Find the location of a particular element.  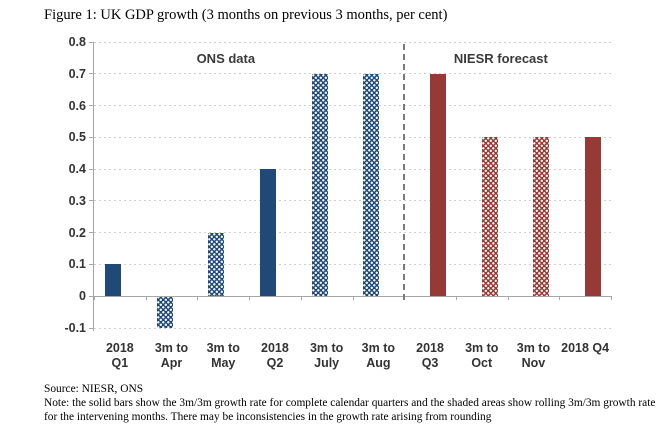

x-category-label-3m-to-may: 3m to May is located at coordinates (223, 356).